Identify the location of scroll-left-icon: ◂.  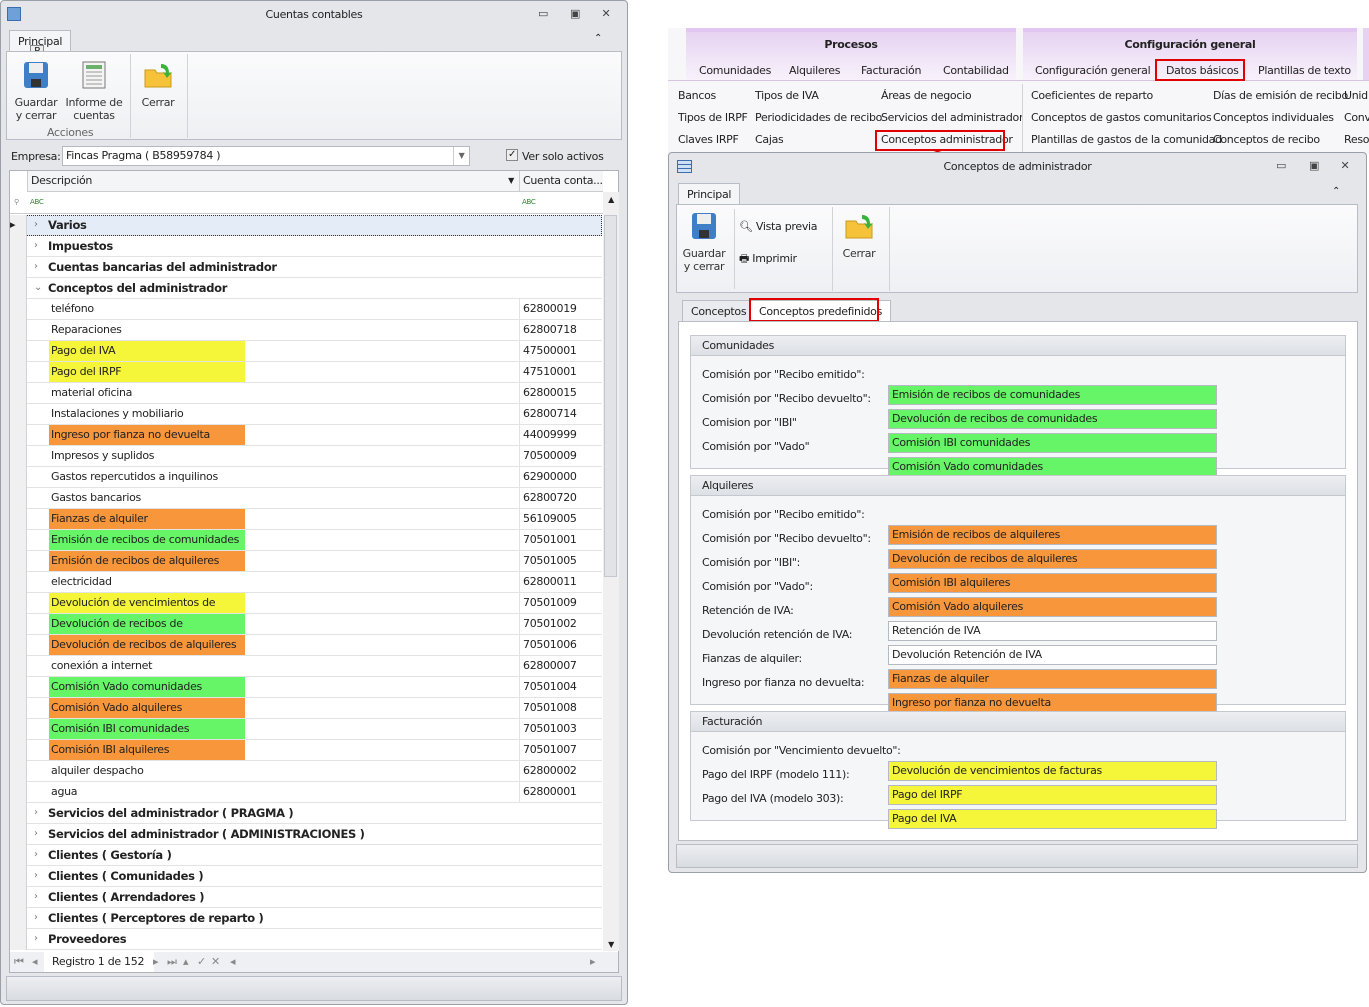
(233, 961).